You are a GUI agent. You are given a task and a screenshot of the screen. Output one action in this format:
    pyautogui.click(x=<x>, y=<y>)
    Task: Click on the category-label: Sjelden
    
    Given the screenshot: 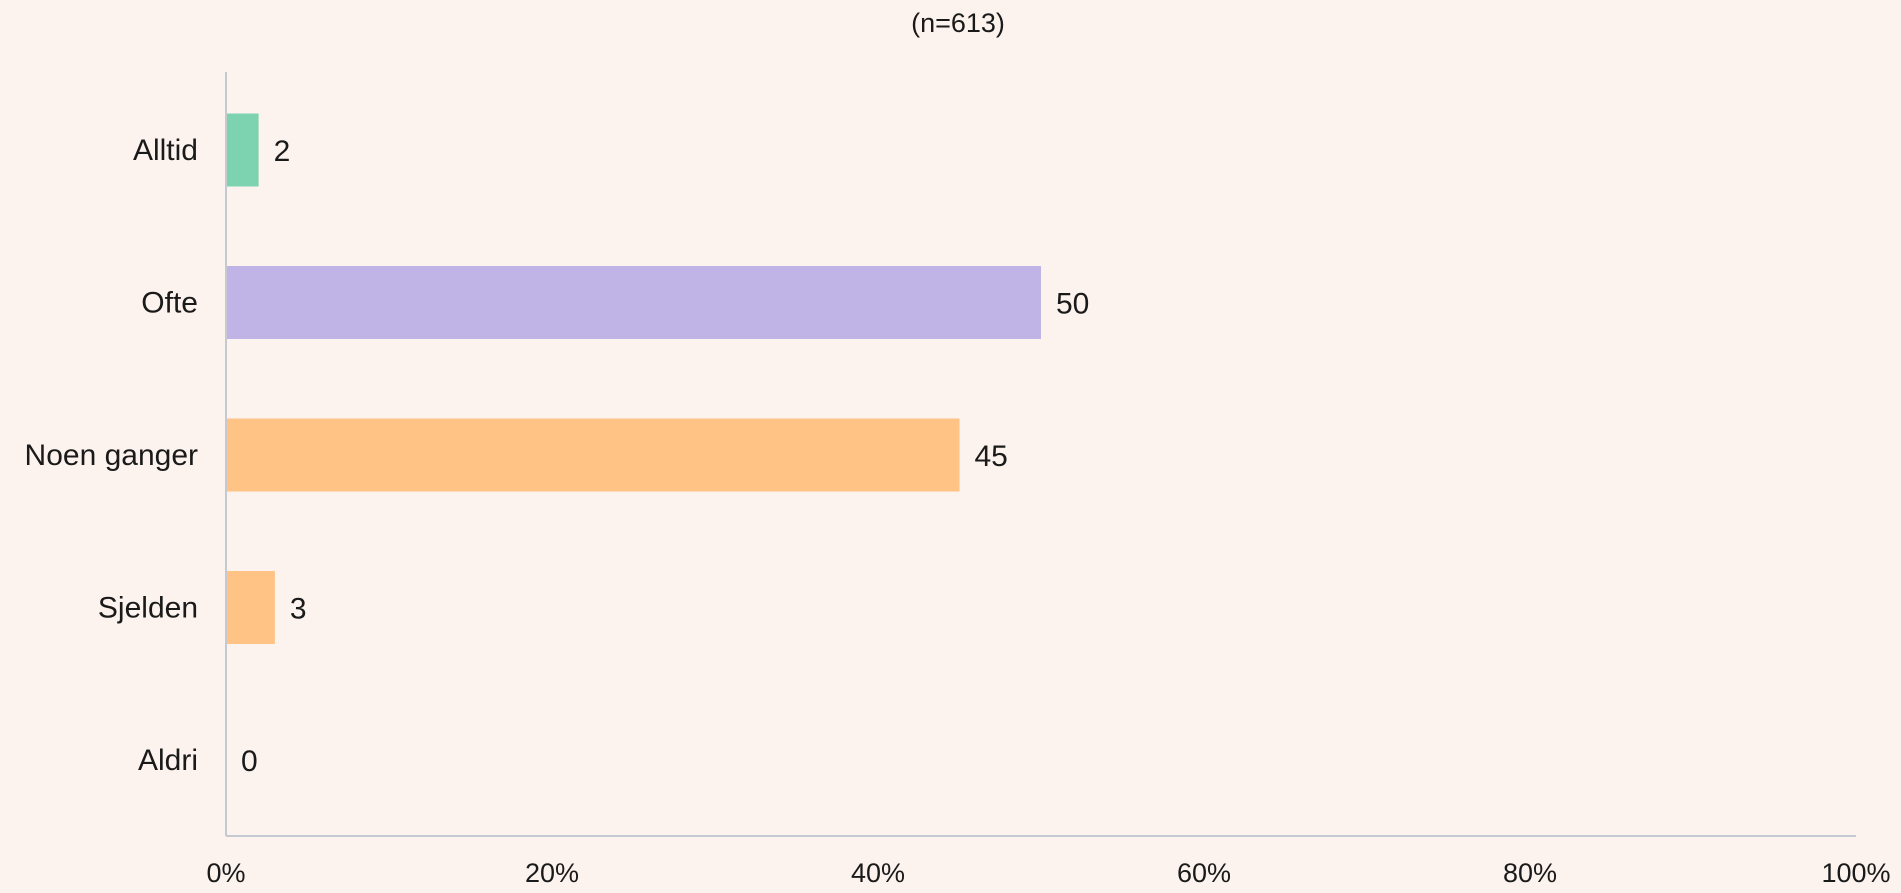 What is the action you would take?
    pyautogui.click(x=148, y=608)
    